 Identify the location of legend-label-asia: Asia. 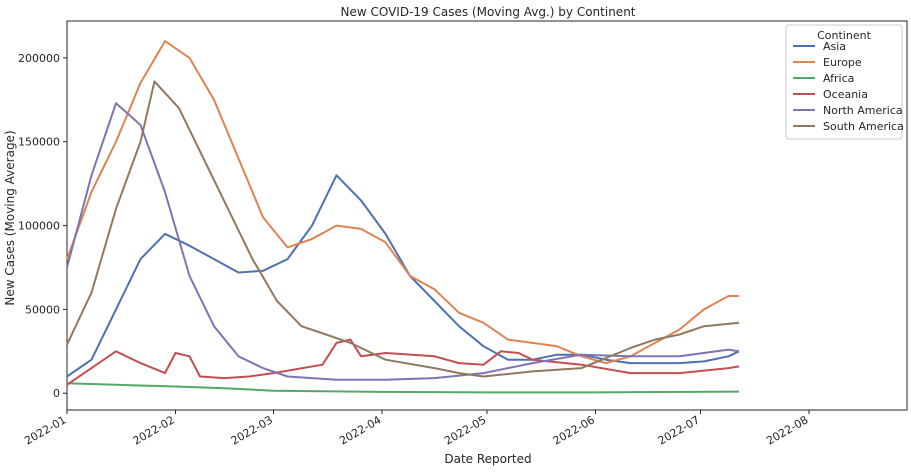
(834, 46).